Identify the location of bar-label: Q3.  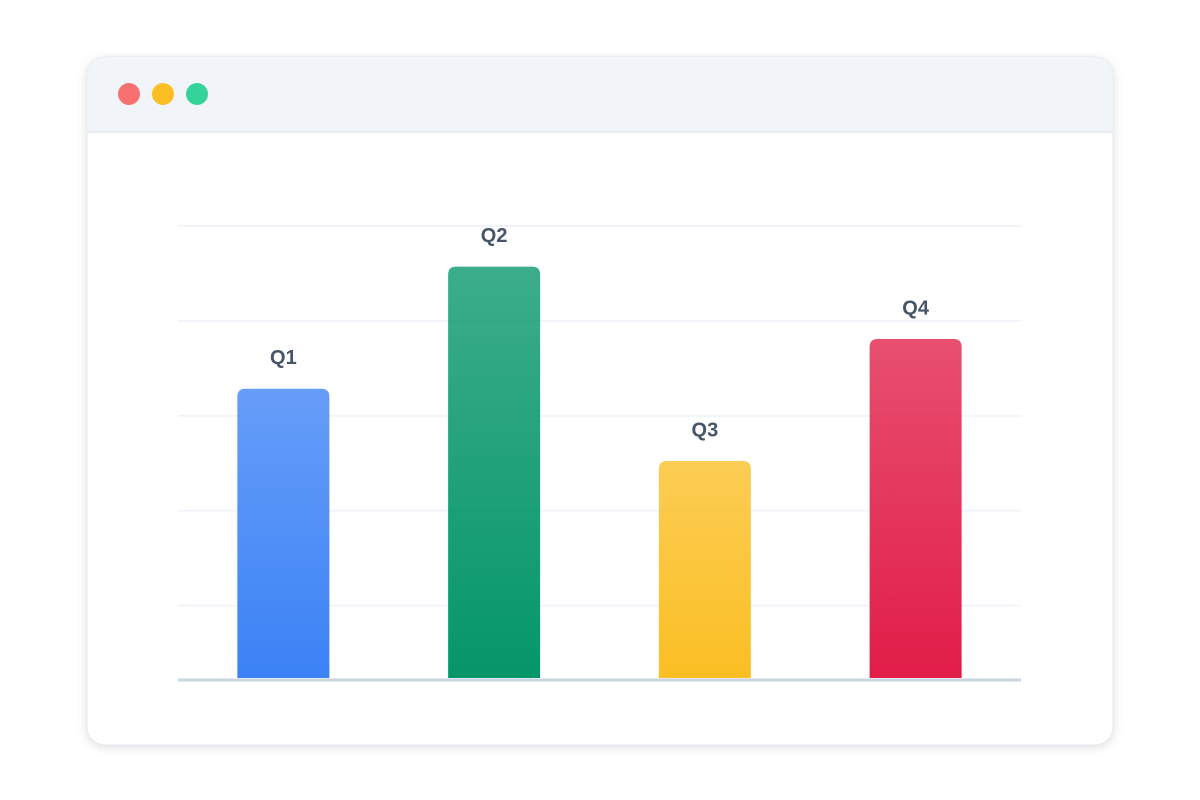
(705, 430).